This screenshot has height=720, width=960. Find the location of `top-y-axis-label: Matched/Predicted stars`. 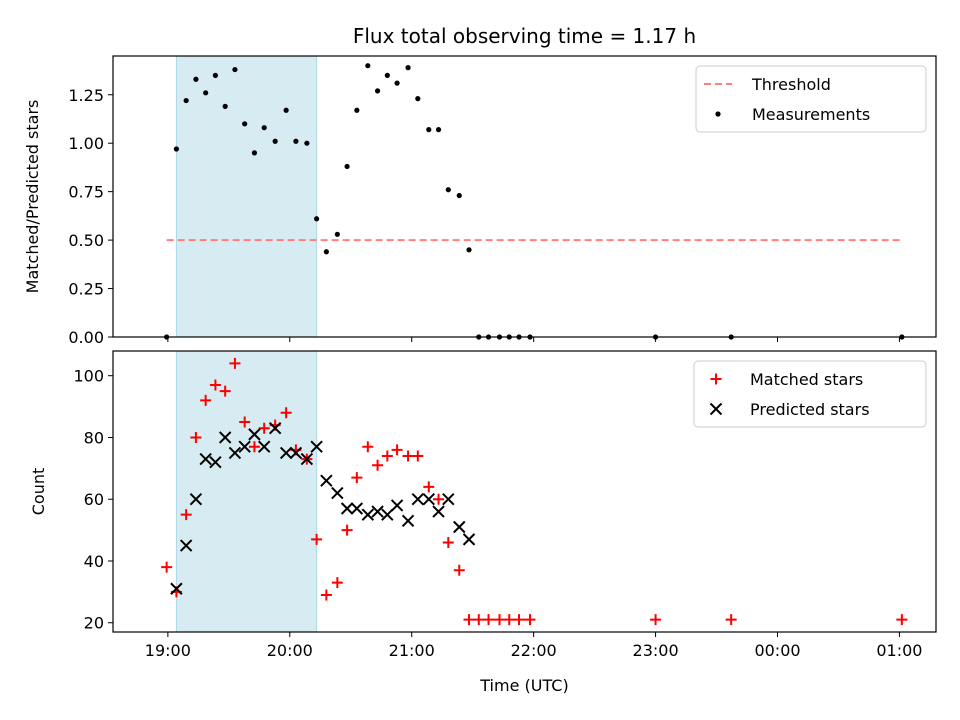

top-y-axis-label: Matched/Predicted stars is located at coordinates (32, 197).